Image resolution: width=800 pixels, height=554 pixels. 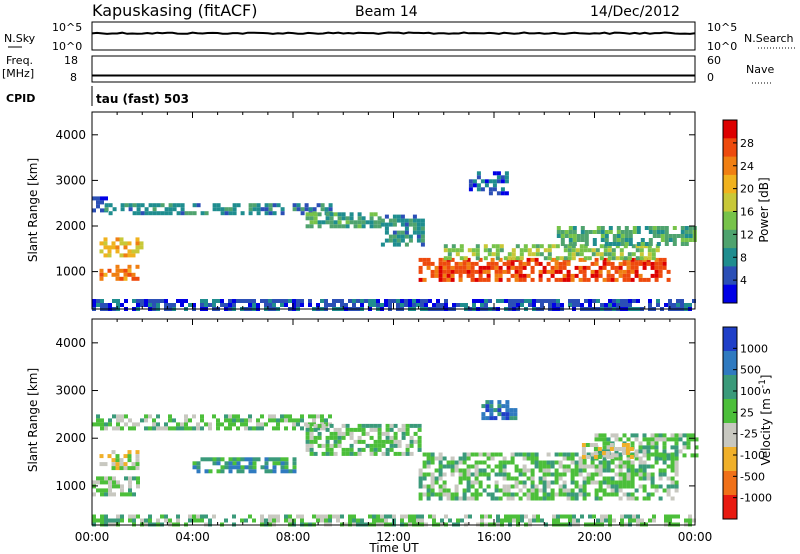 I want to click on cpid-program: tau (fast) 503, so click(x=142, y=99).